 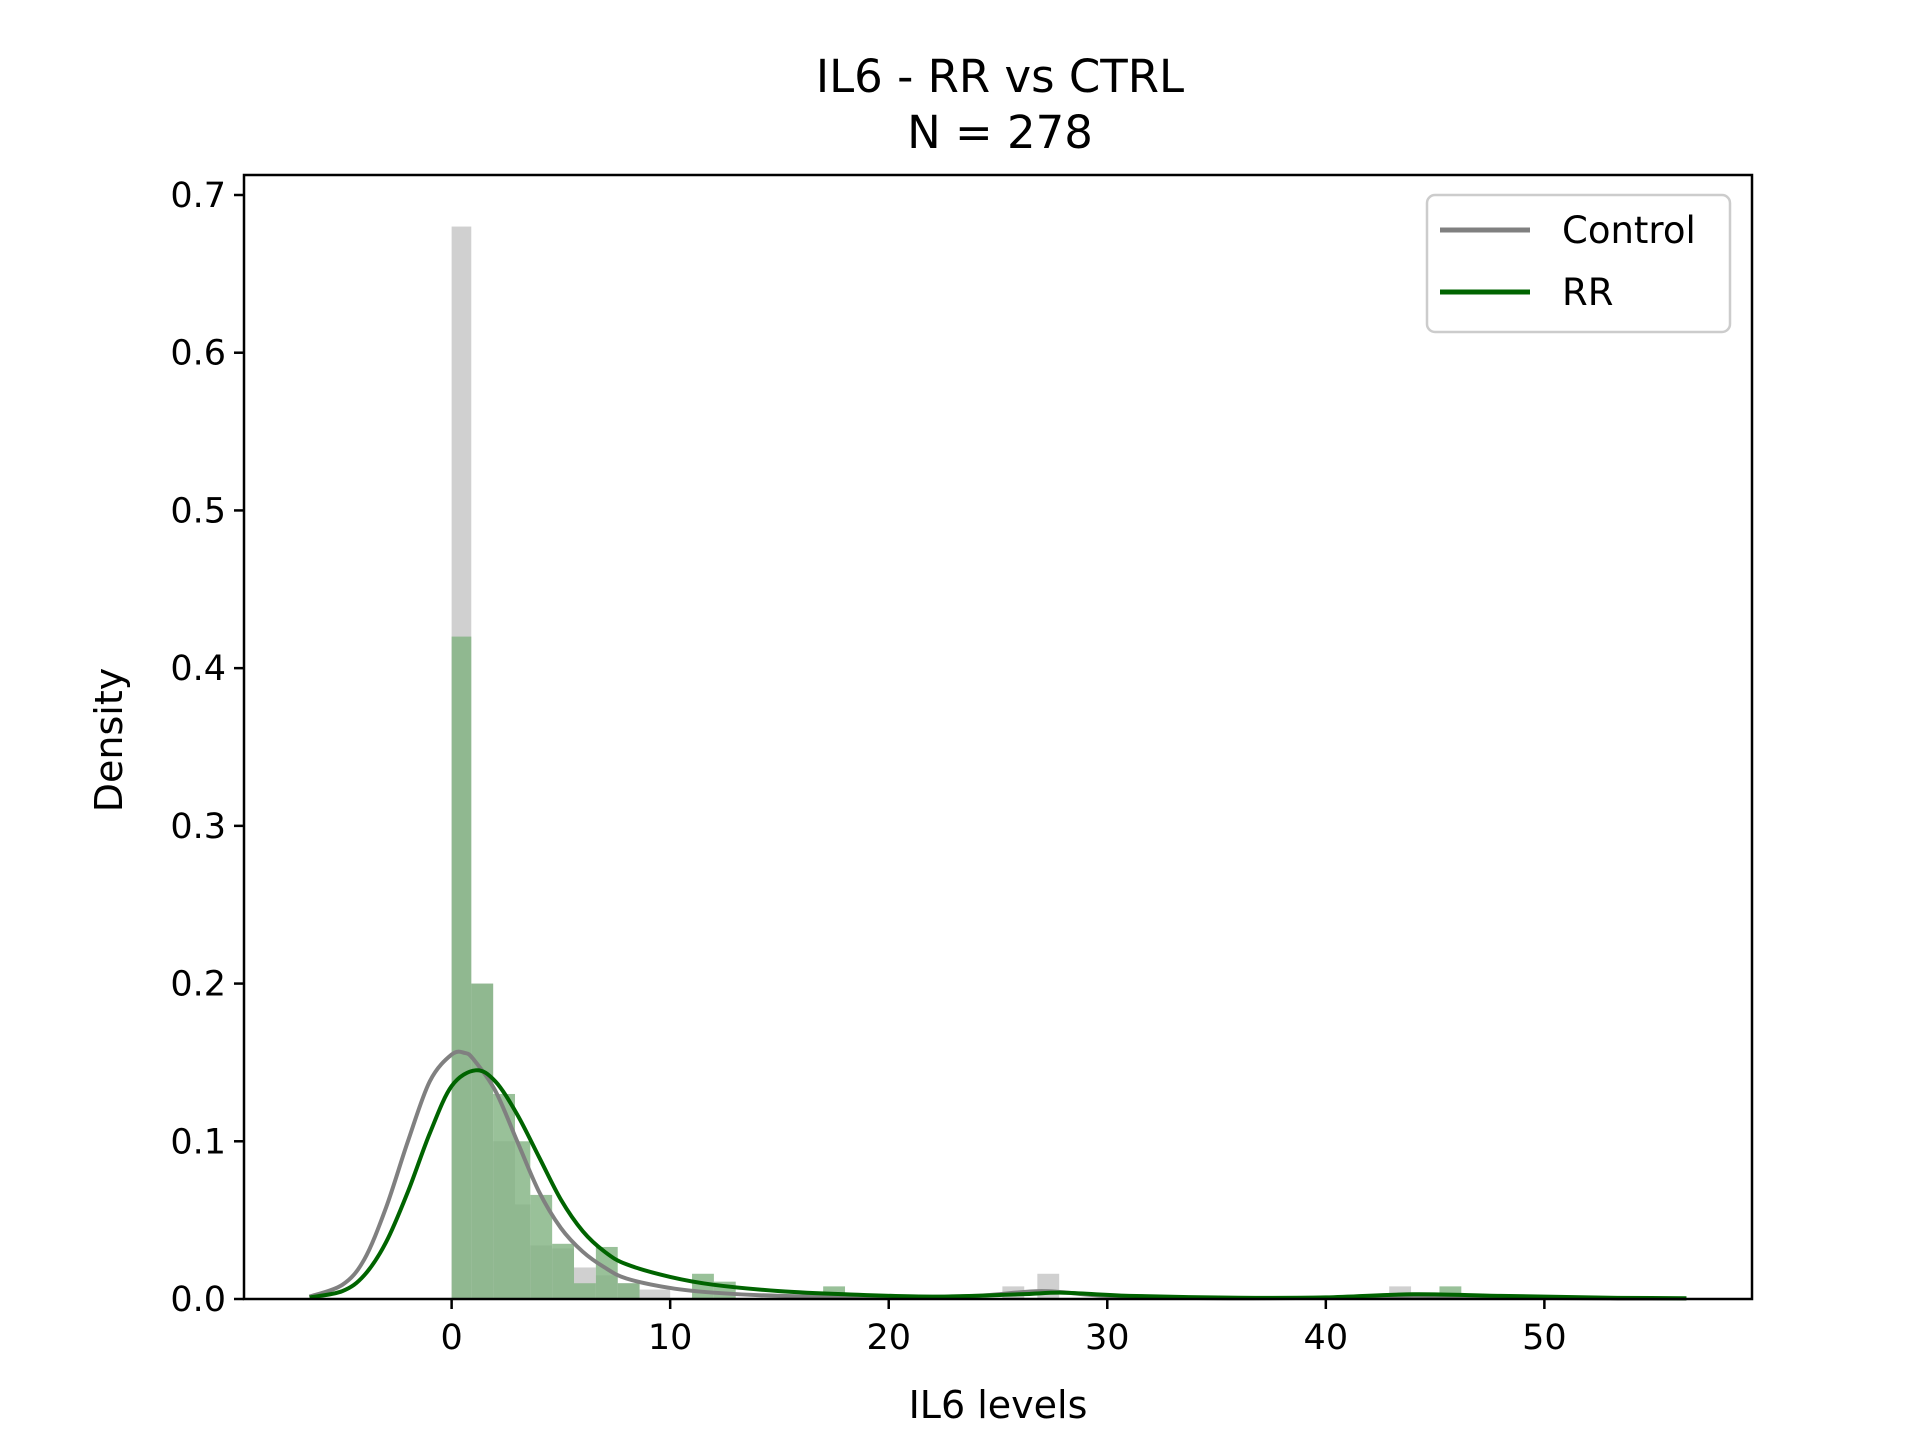 I want to click on y-tick-label: 0.6, so click(x=198, y=354).